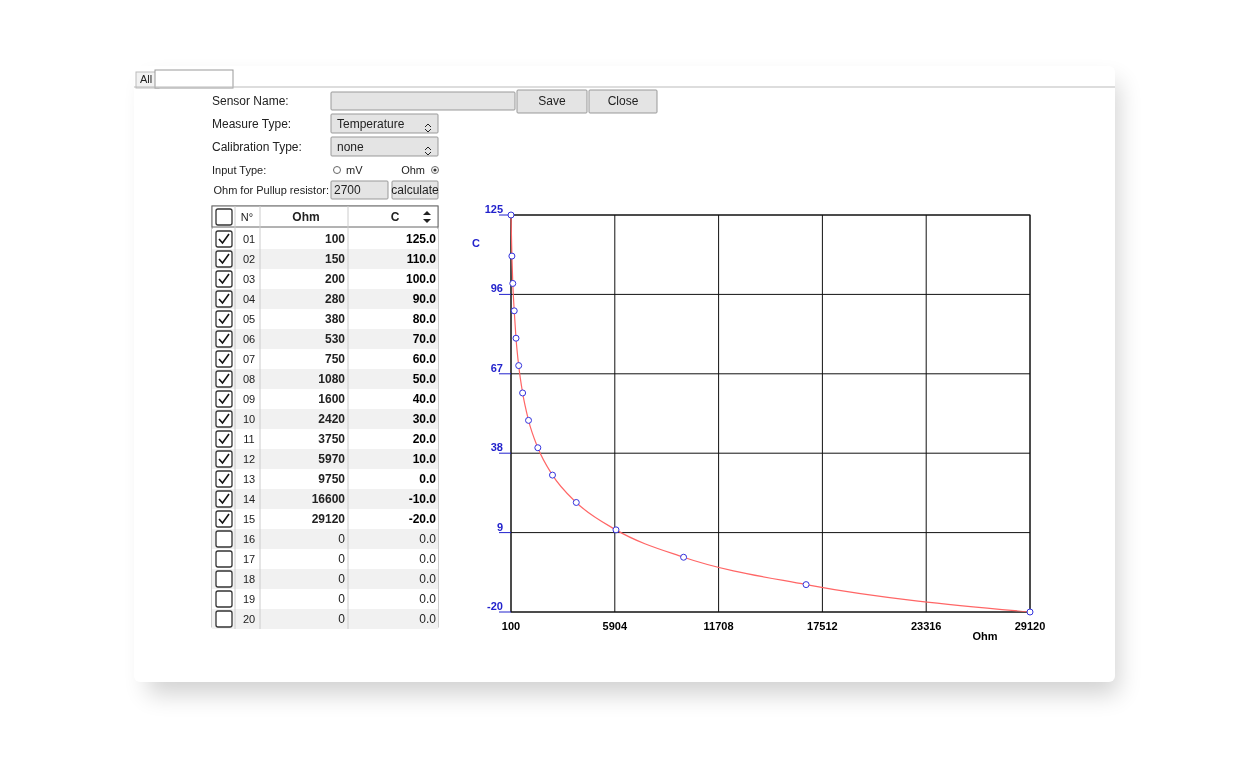 The width and height of the screenshot is (1248, 758). I want to click on text: N°, so click(247, 217).